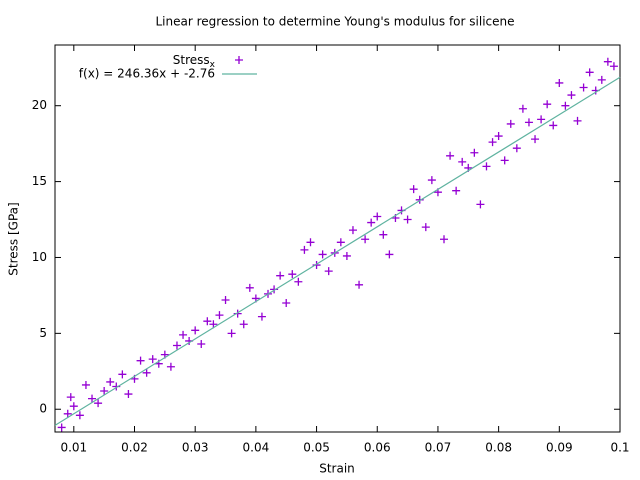 The width and height of the screenshot is (640, 480). I want to click on y-tick-label: 0, so click(43, 409).